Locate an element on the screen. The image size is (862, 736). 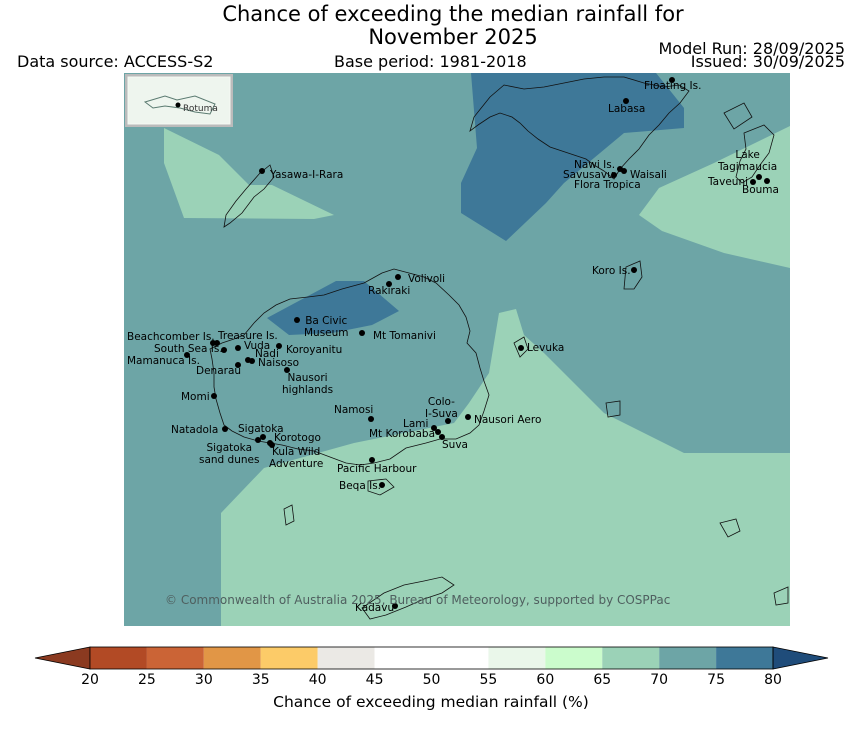
label-natadola: Natadola is located at coordinates (195, 430).